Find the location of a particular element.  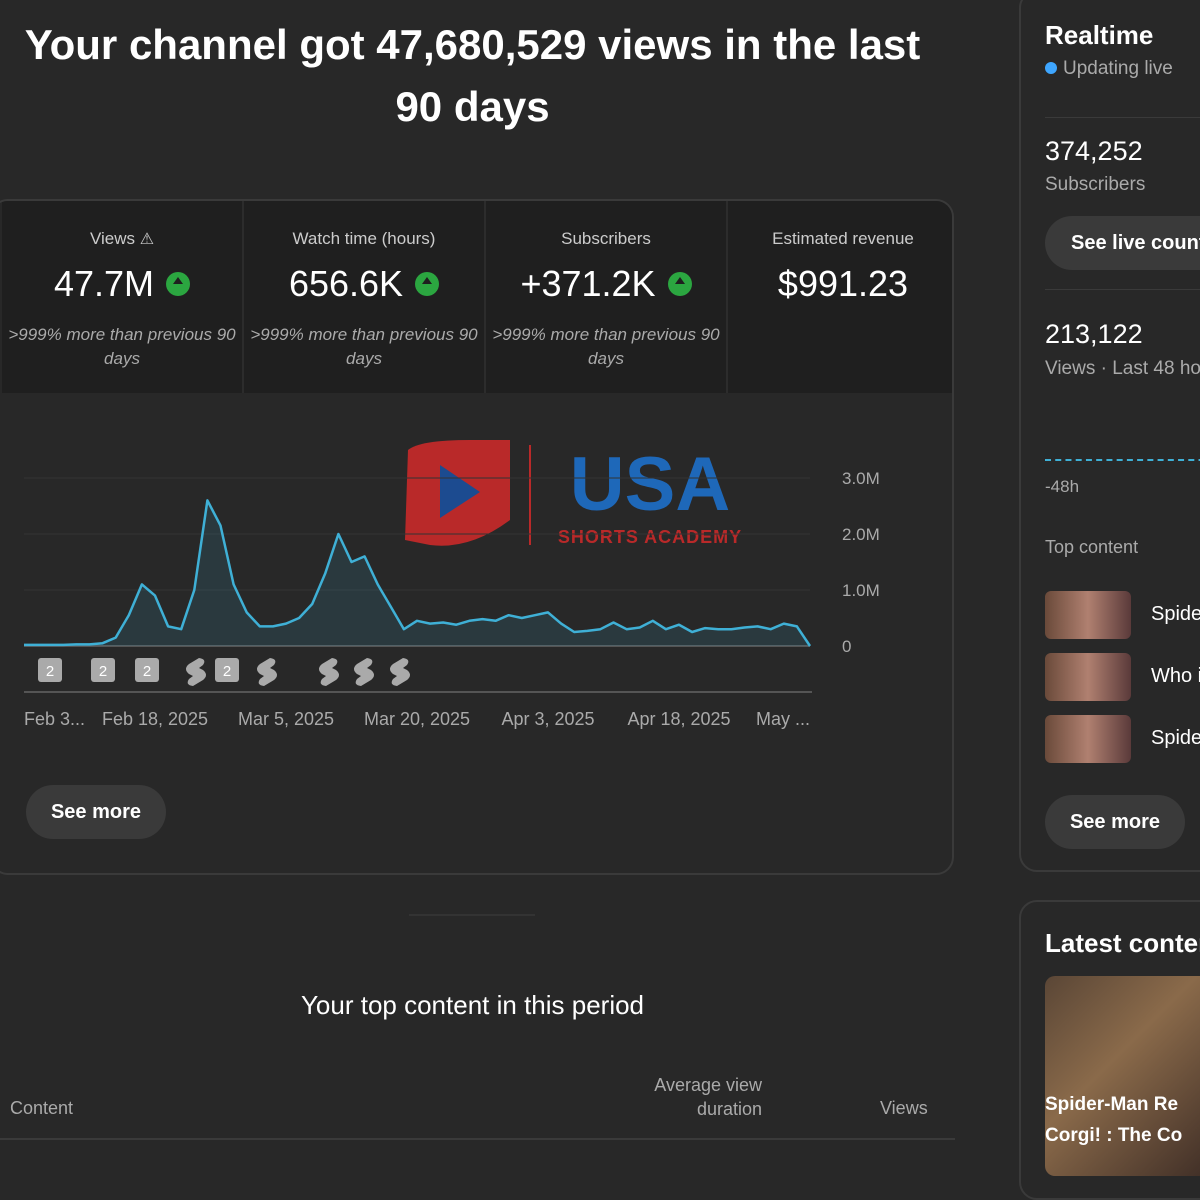

realtime-status: Updating live is located at coordinates (1109, 69).